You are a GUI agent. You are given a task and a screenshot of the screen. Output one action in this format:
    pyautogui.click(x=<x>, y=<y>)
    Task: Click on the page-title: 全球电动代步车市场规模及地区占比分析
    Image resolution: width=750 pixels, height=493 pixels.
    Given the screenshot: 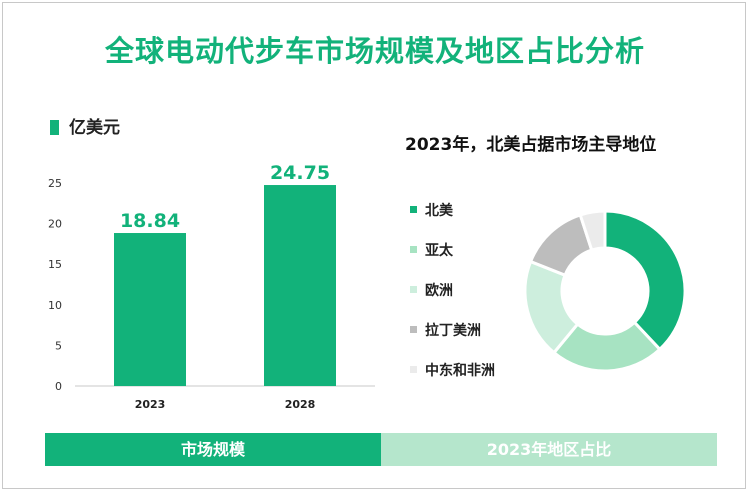 What is the action you would take?
    pyautogui.click(x=374, y=51)
    